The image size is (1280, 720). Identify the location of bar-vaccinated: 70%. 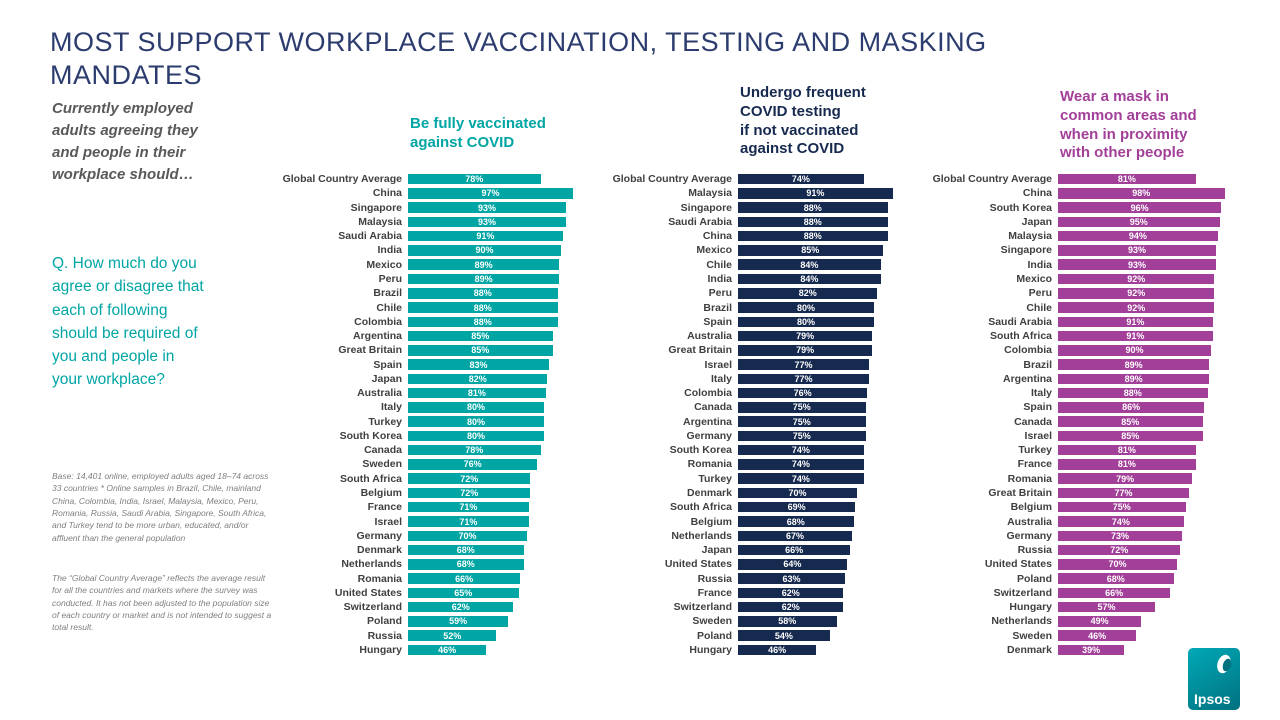
(467, 536).